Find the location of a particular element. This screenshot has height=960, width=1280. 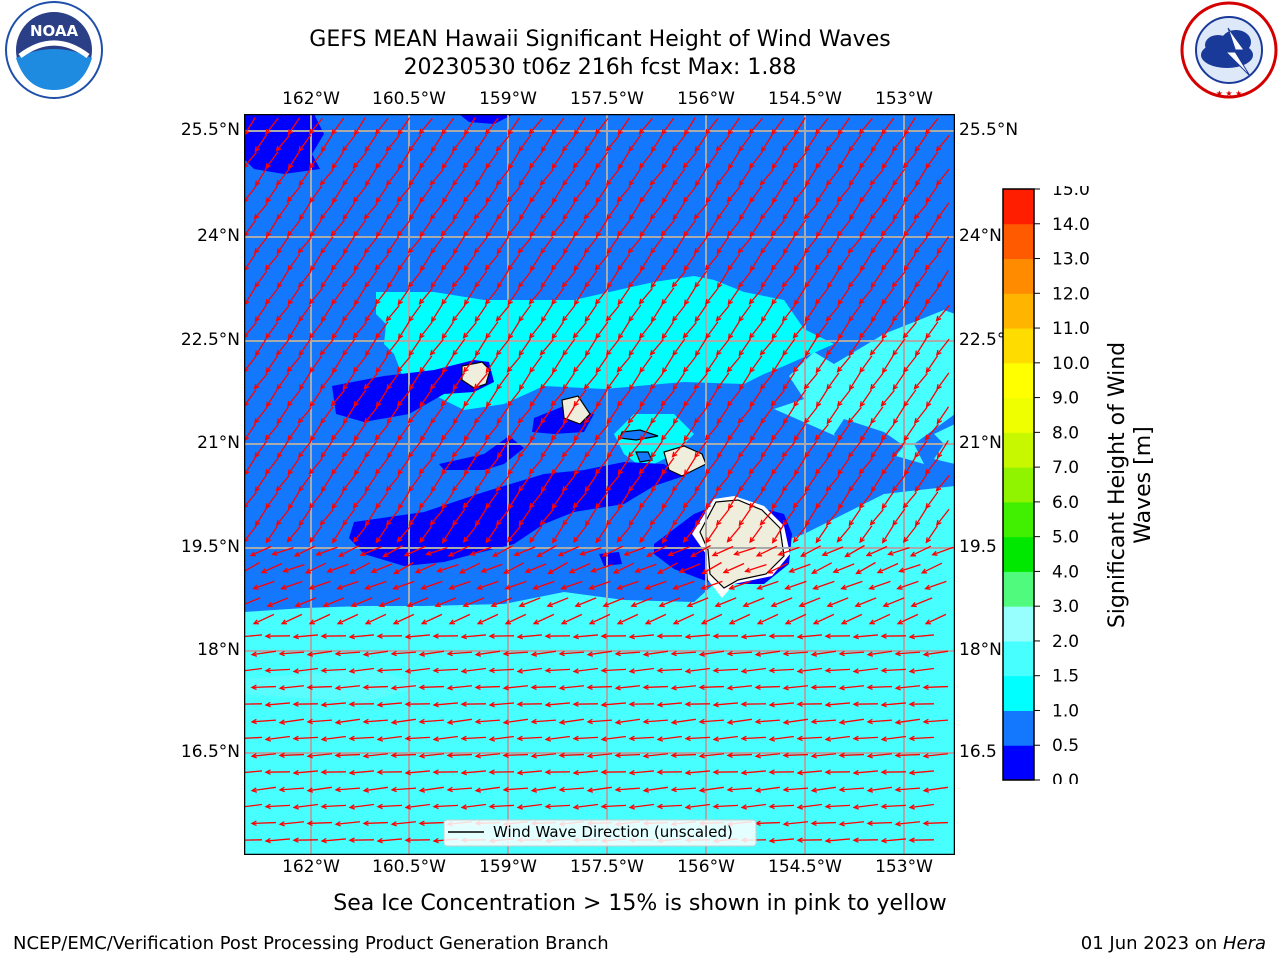

colorbar-tick-label: 11.0 is located at coordinates (1071, 329).